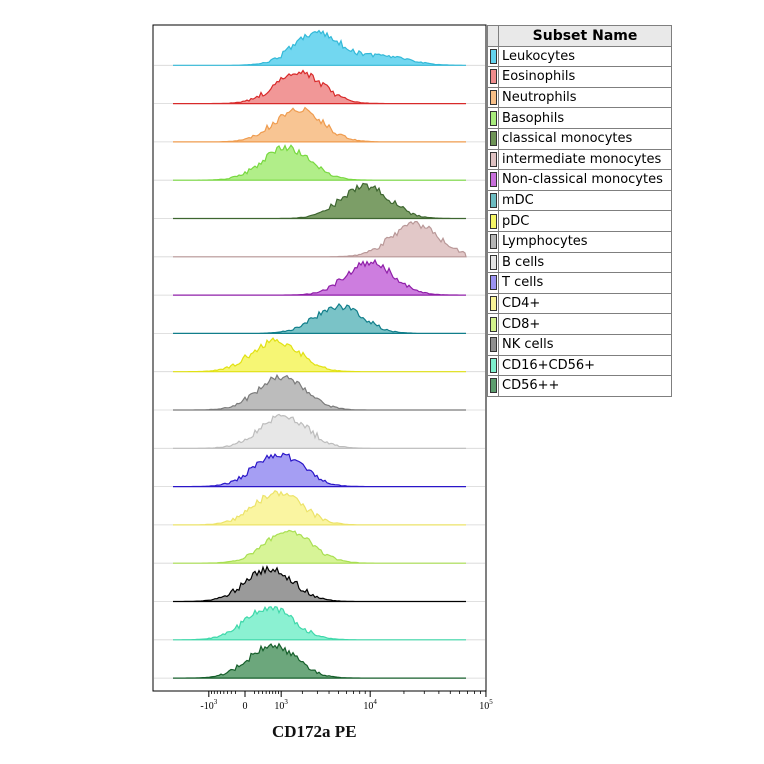 The width and height of the screenshot is (764, 764). I want to click on legend-label: CD16+CD56+, so click(585, 365).